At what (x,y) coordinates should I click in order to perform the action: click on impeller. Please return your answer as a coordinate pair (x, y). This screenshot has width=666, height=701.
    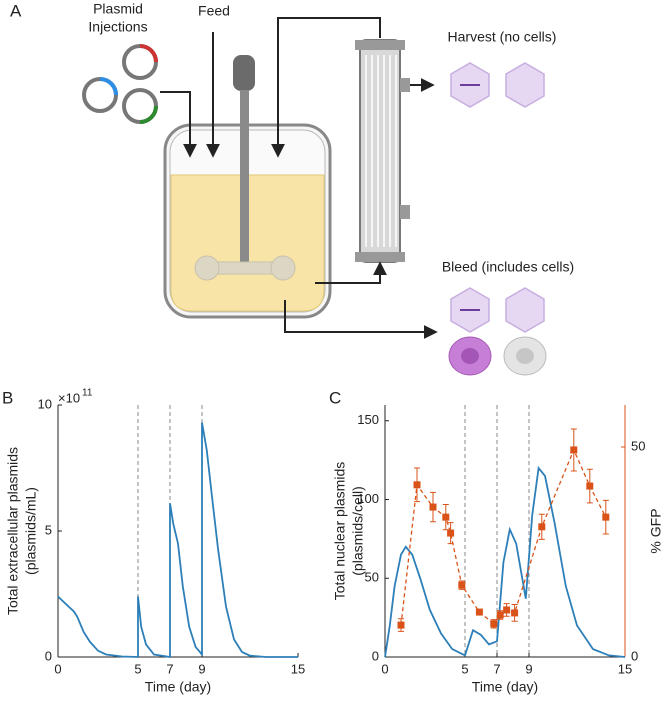
    Looking at the image, I should click on (245, 268).